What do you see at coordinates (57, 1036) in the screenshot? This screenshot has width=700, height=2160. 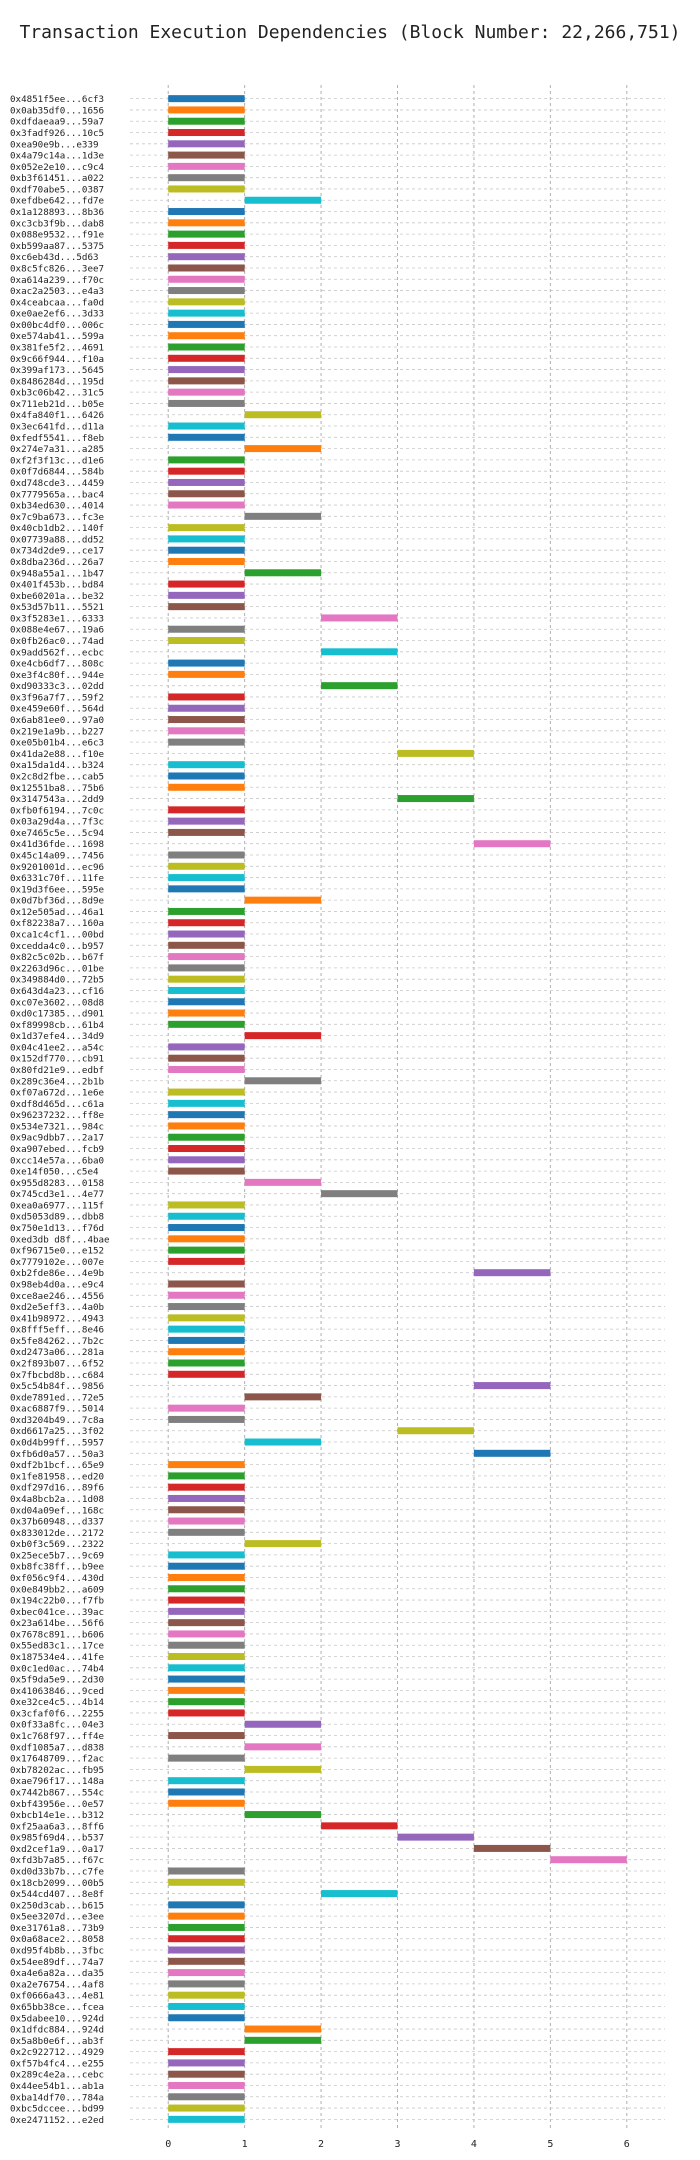 I see `tx-label: 0x1d37efe4...34d9` at bounding box center [57, 1036].